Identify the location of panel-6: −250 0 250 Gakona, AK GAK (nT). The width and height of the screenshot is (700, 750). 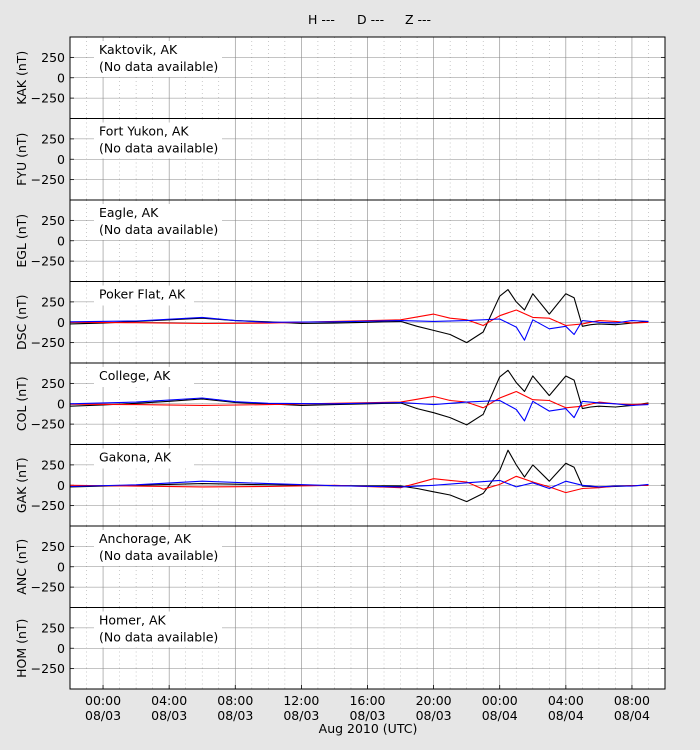
(340, 485).